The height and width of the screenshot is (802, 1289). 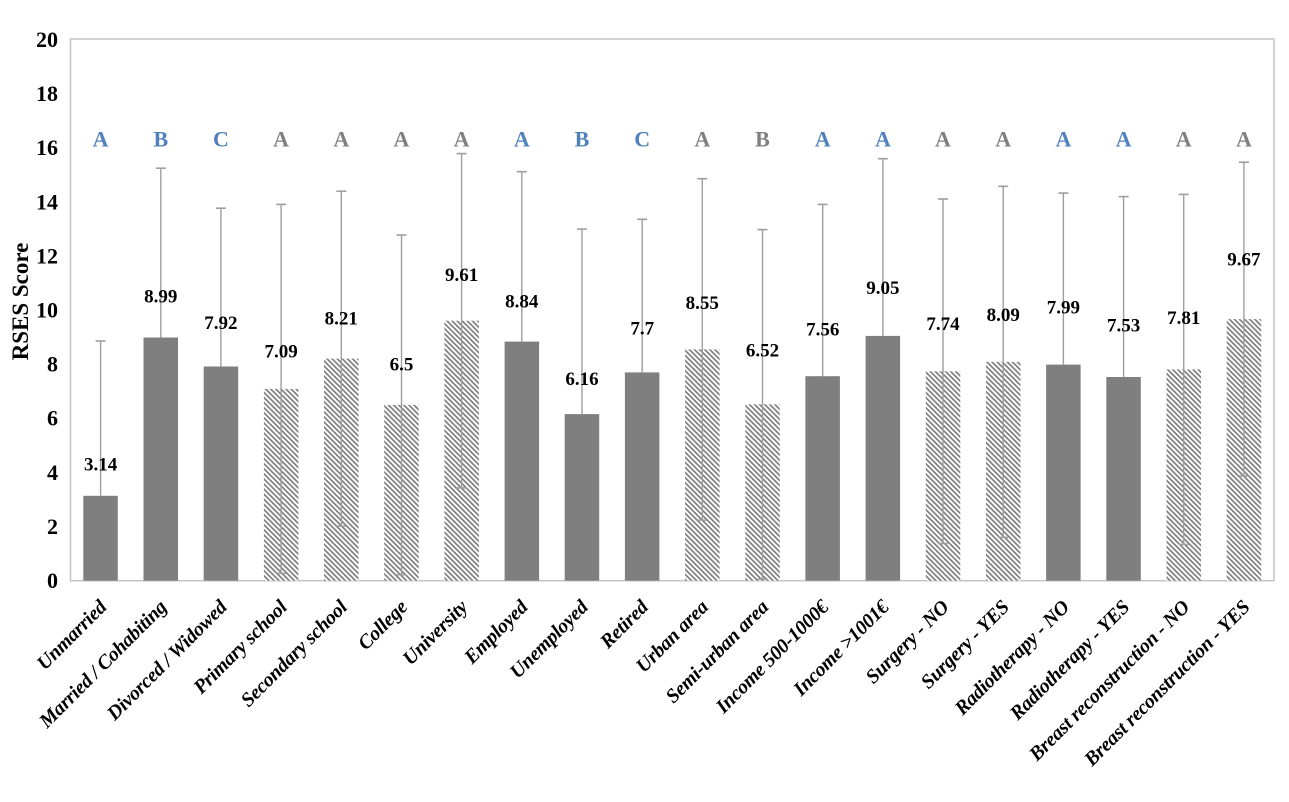 I want to click on svg-text: 10, so click(x=47, y=310).